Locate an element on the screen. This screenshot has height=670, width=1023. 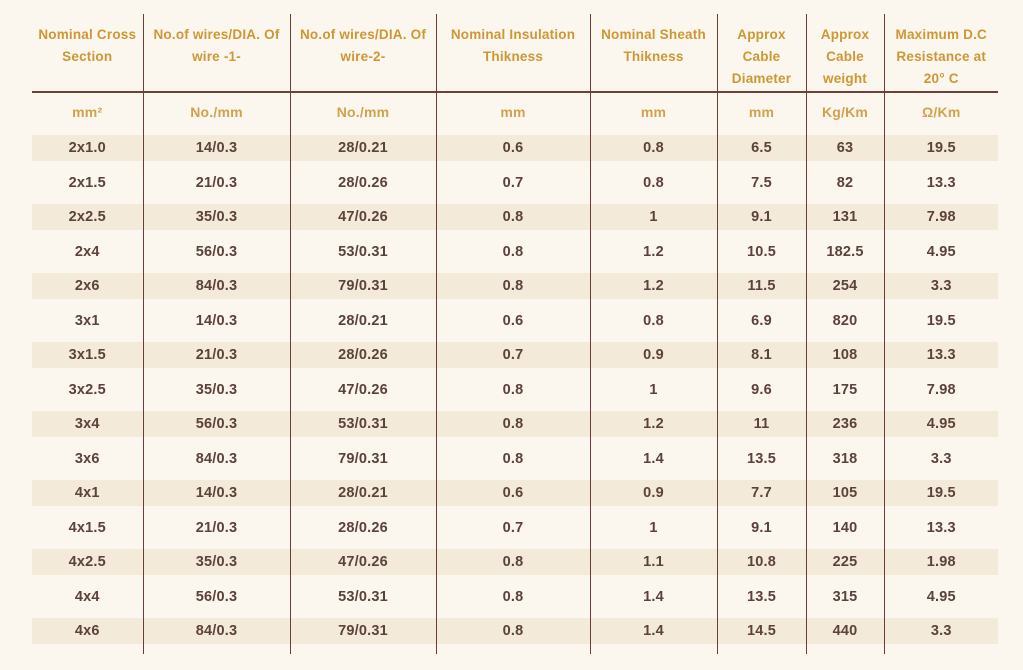
data-cell: 254 is located at coordinates (845, 286).